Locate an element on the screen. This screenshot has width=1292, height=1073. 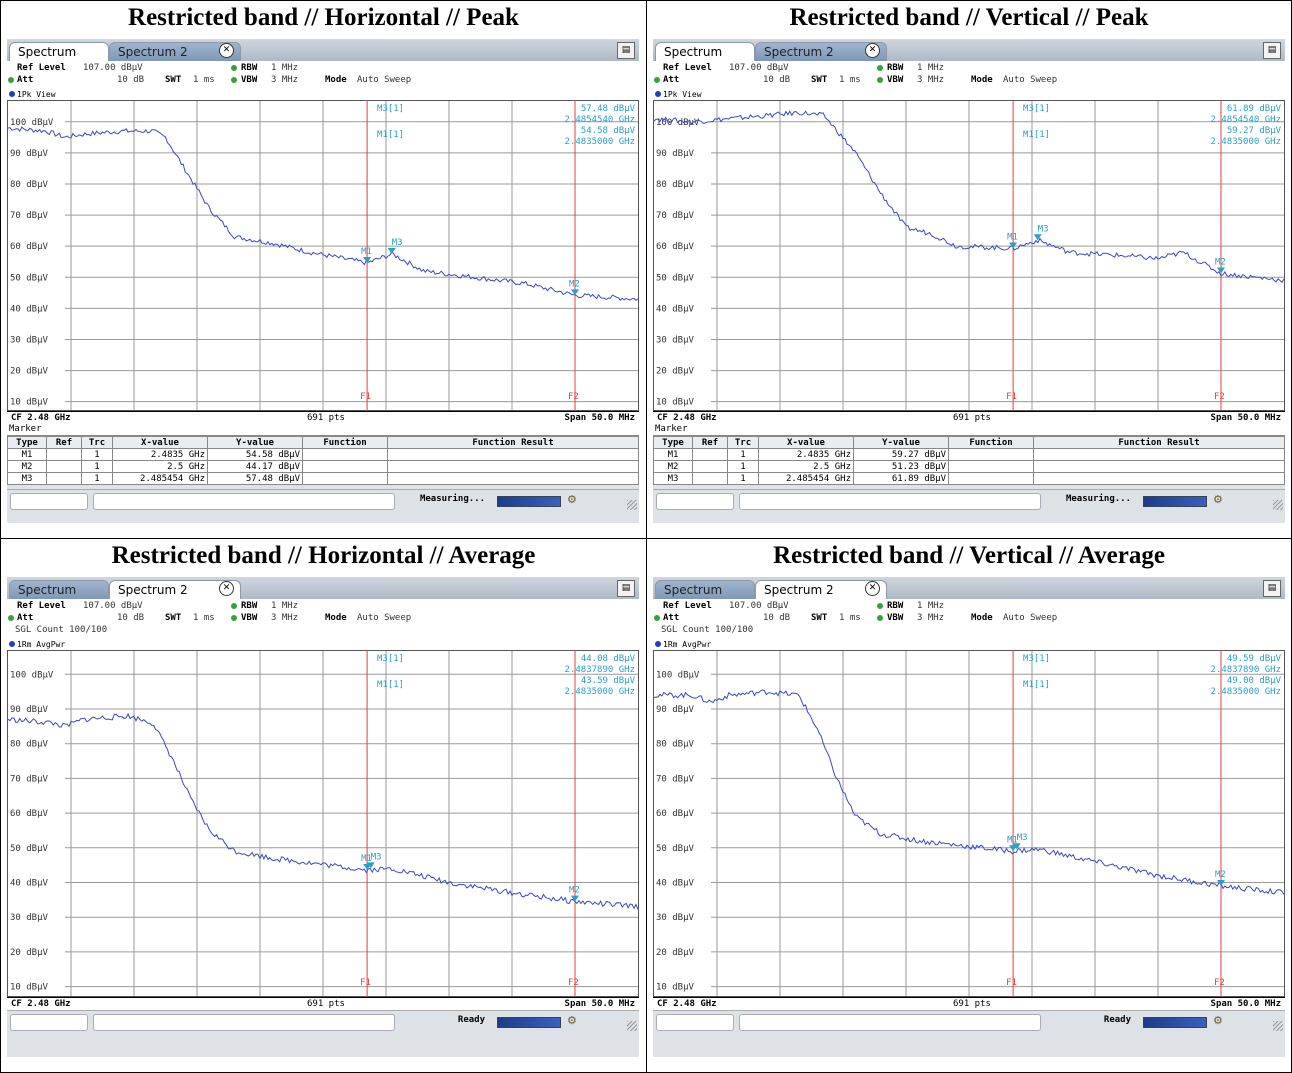
table-row: M1 1 2.4835 GHz 54.58 dBµV is located at coordinates (323, 454).